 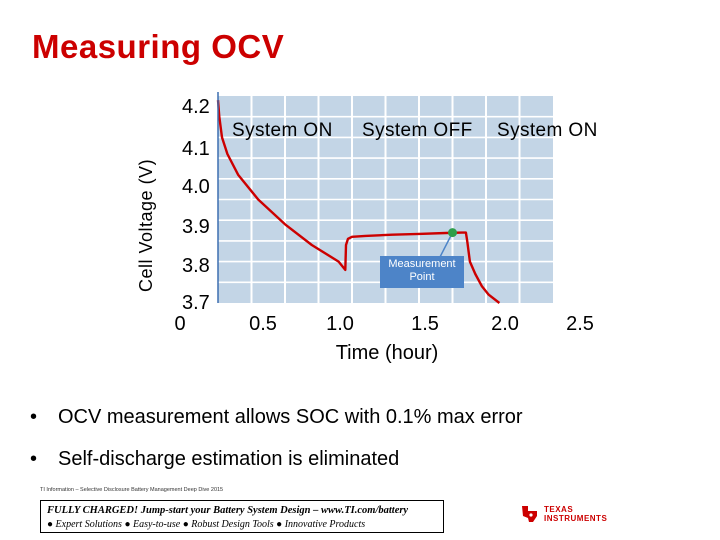 I want to click on x-tick-label: 1.5, so click(x=425, y=324).